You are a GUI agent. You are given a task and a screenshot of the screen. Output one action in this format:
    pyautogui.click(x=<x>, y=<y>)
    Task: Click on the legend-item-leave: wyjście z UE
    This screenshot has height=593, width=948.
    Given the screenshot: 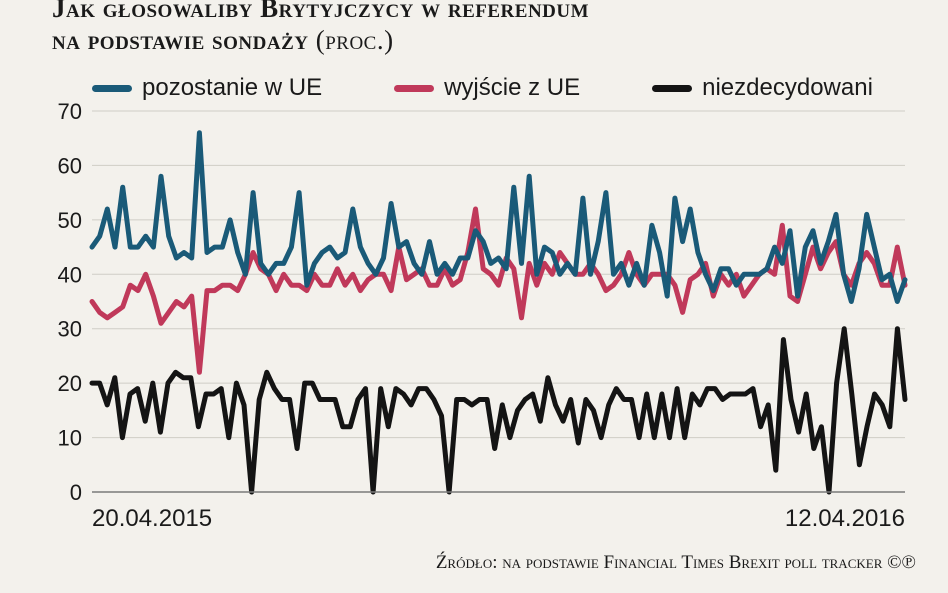 What is the action you would take?
    pyautogui.click(x=487, y=88)
    